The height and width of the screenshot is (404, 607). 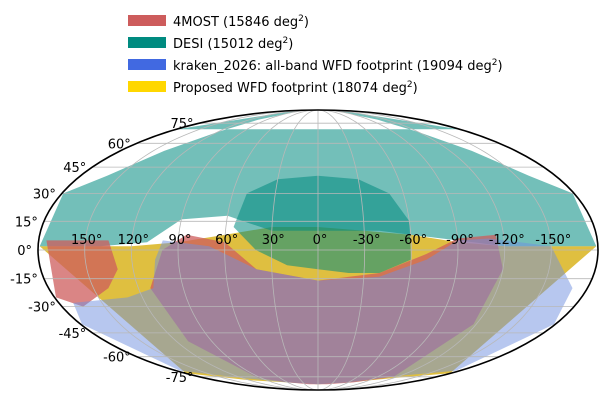 What do you see at coordinates (295, 88) in the screenshot?
I see `legend-label-proposed-wfd: Proposed WFD footprint (18074 deg2)` at bounding box center [295, 88].